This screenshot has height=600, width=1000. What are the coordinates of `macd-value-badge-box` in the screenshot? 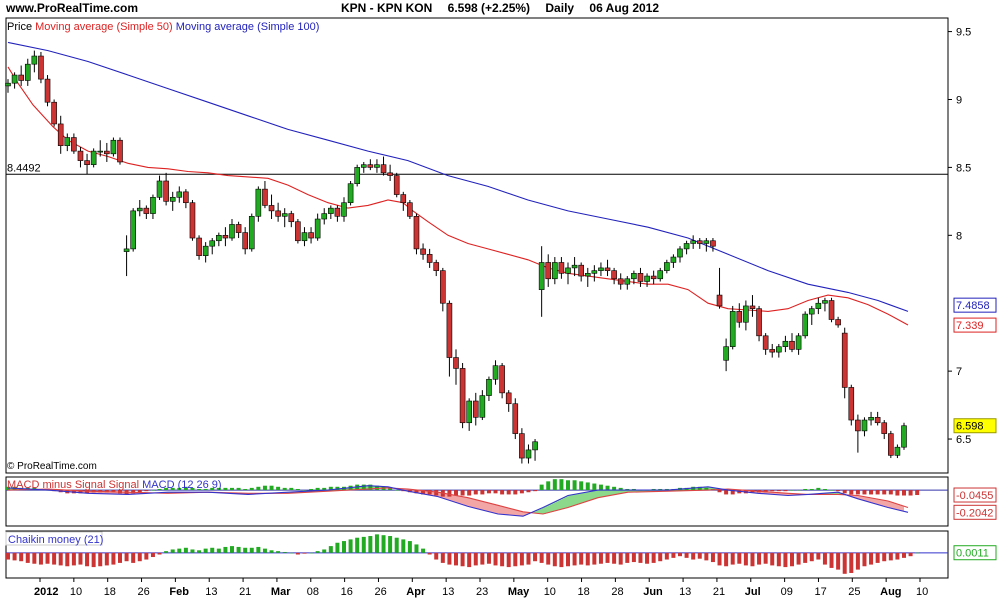 It's located at (975, 512).